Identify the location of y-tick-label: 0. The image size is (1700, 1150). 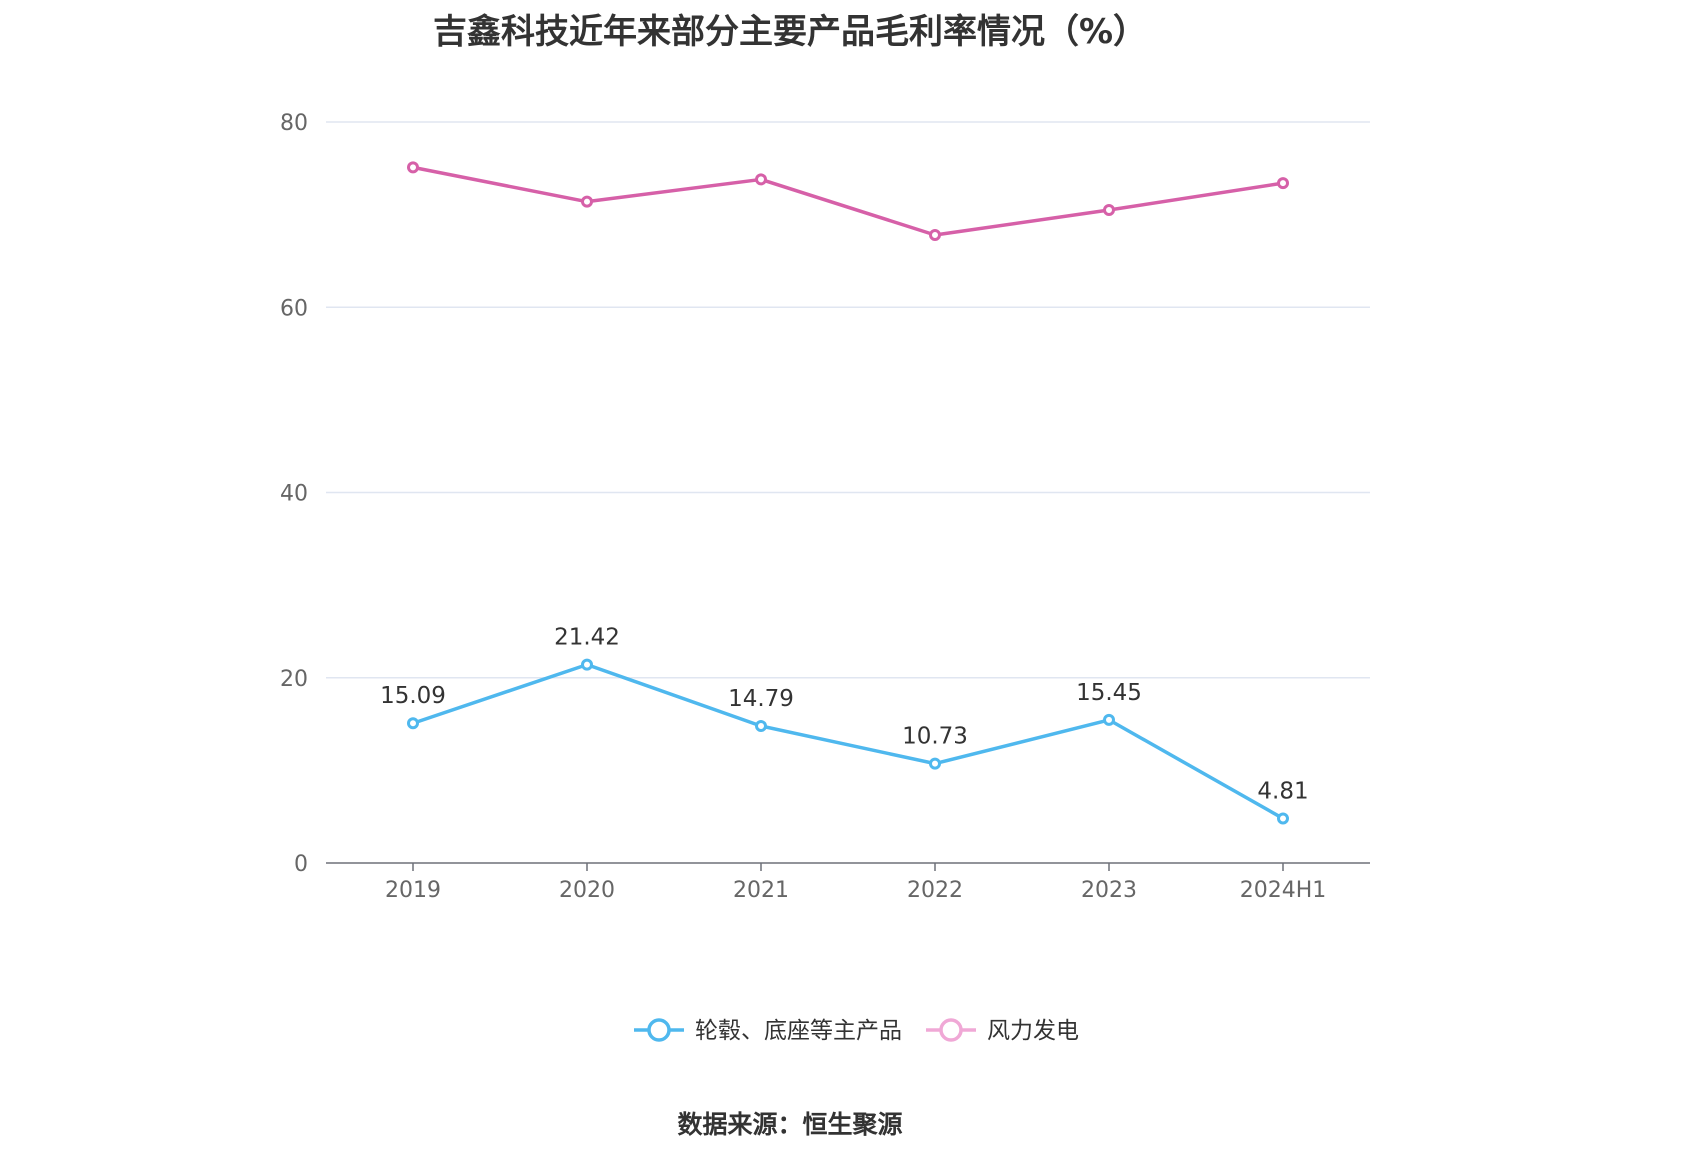
(301, 864).